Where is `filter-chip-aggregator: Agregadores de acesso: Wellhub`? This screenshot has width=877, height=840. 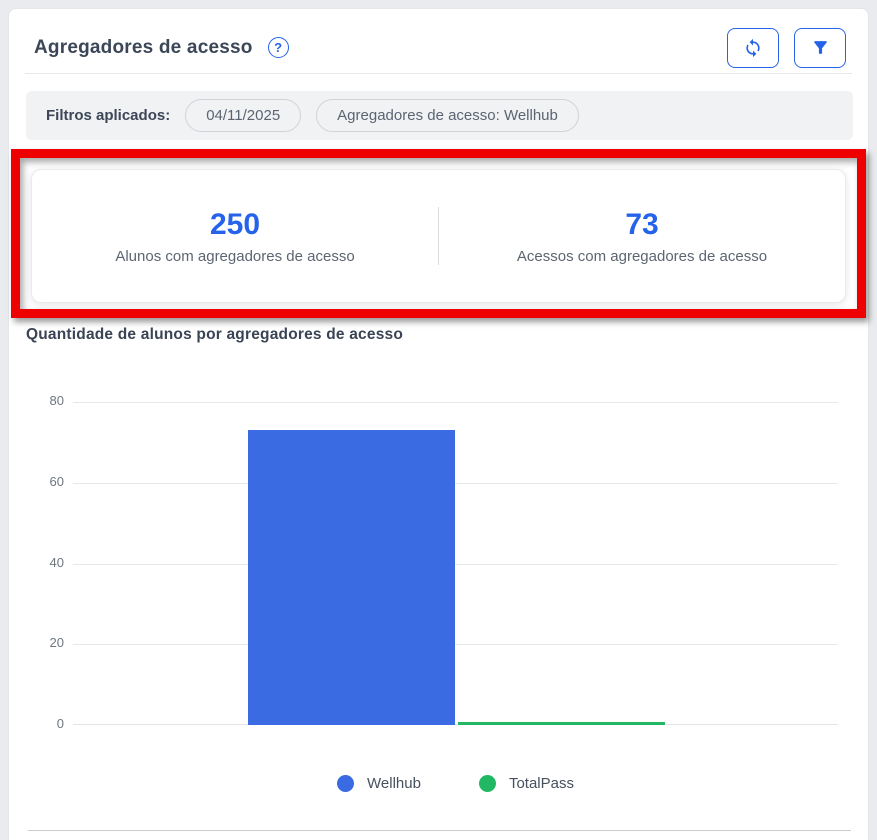
filter-chip-aggregator: Agregadores de acesso: Wellhub is located at coordinates (447, 115).